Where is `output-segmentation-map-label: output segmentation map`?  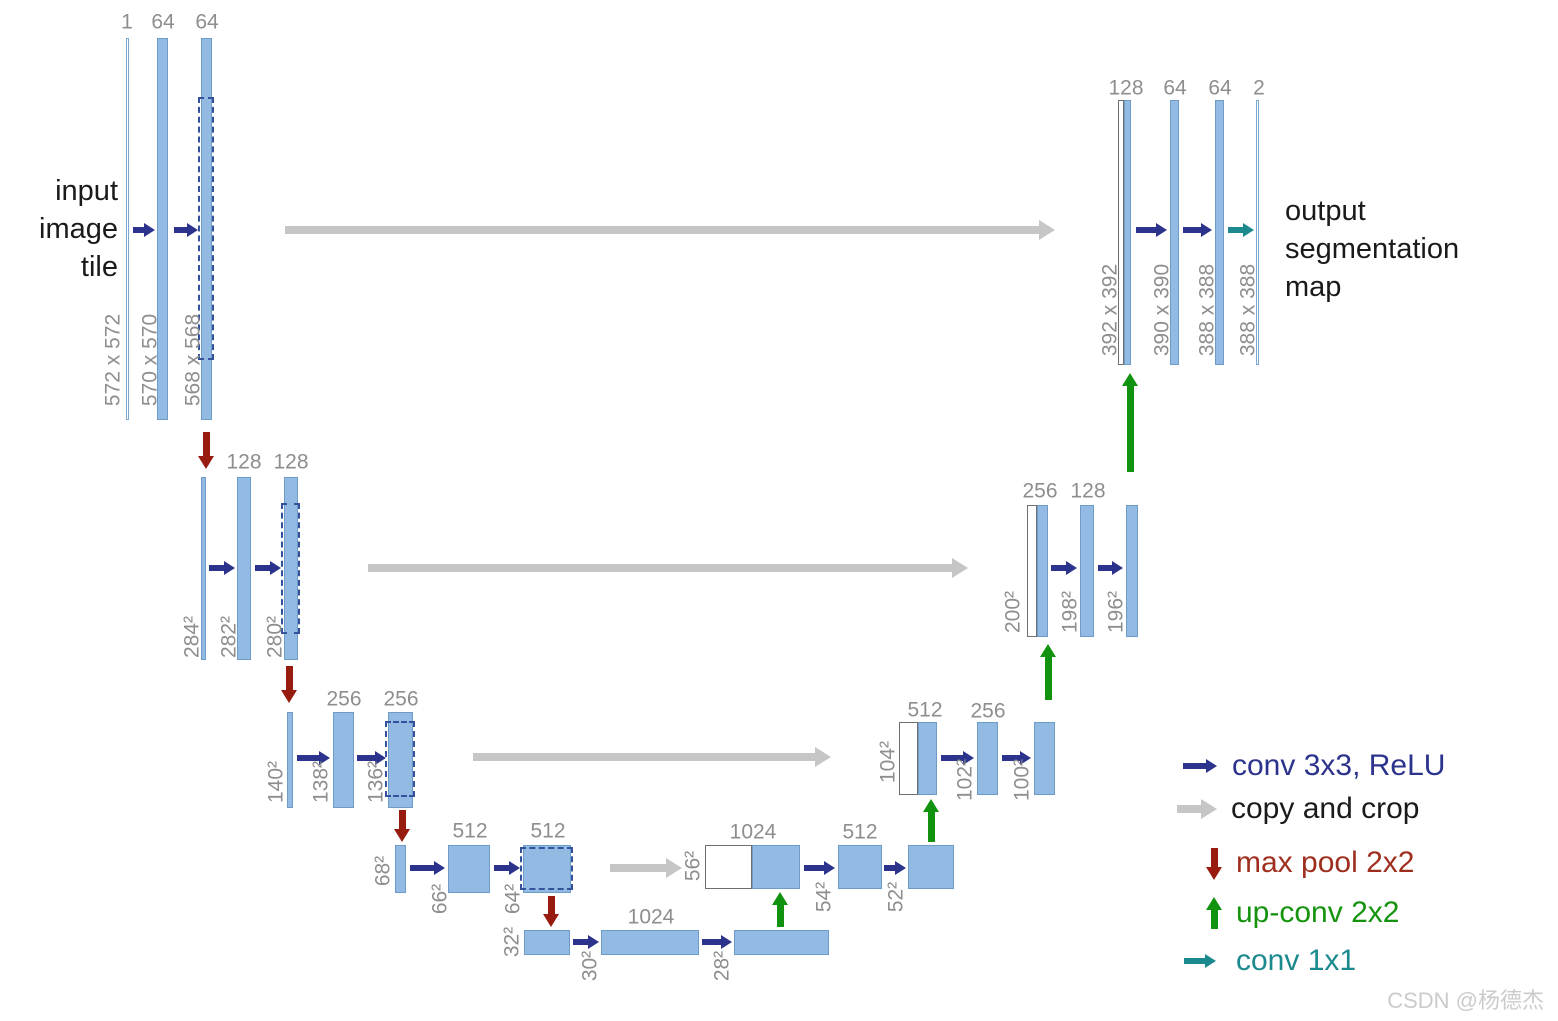
output-segmentation-map-label: output segmentation map is located at coordinates (1372, 249).